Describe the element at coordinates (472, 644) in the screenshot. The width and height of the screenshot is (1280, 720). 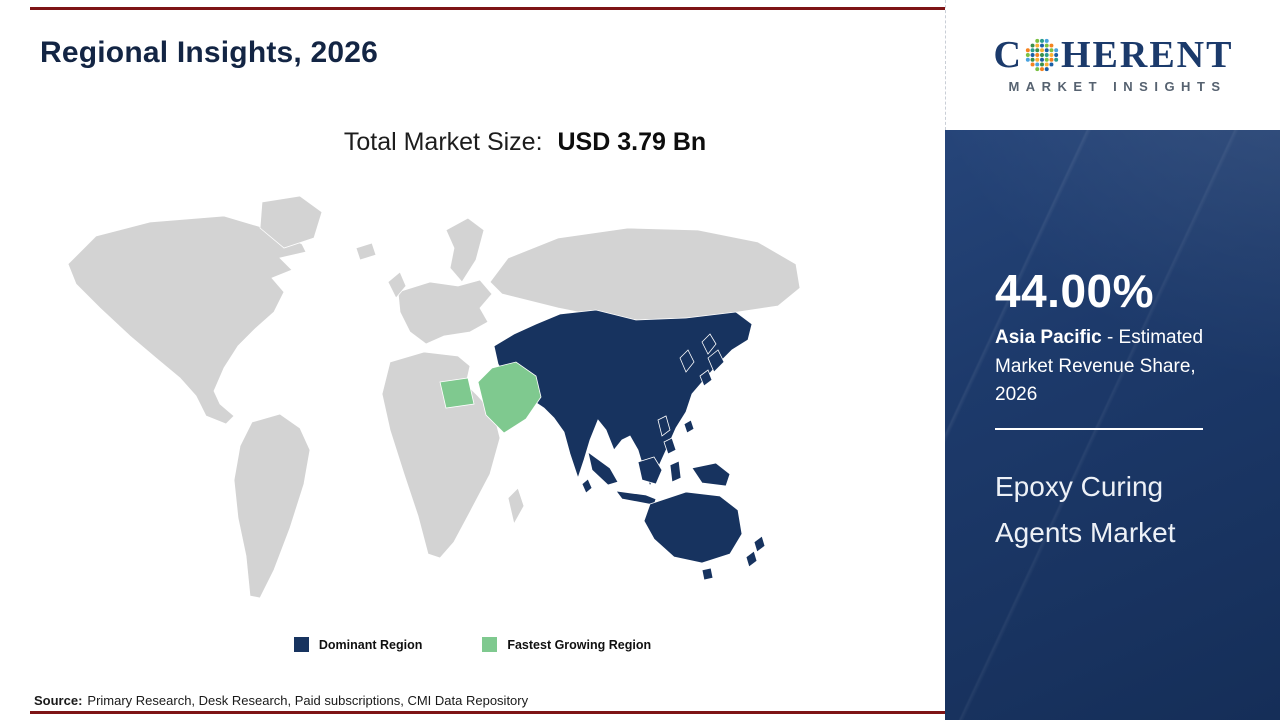
I see `legend: Dominant Region Fastest Growing Region` at that location.